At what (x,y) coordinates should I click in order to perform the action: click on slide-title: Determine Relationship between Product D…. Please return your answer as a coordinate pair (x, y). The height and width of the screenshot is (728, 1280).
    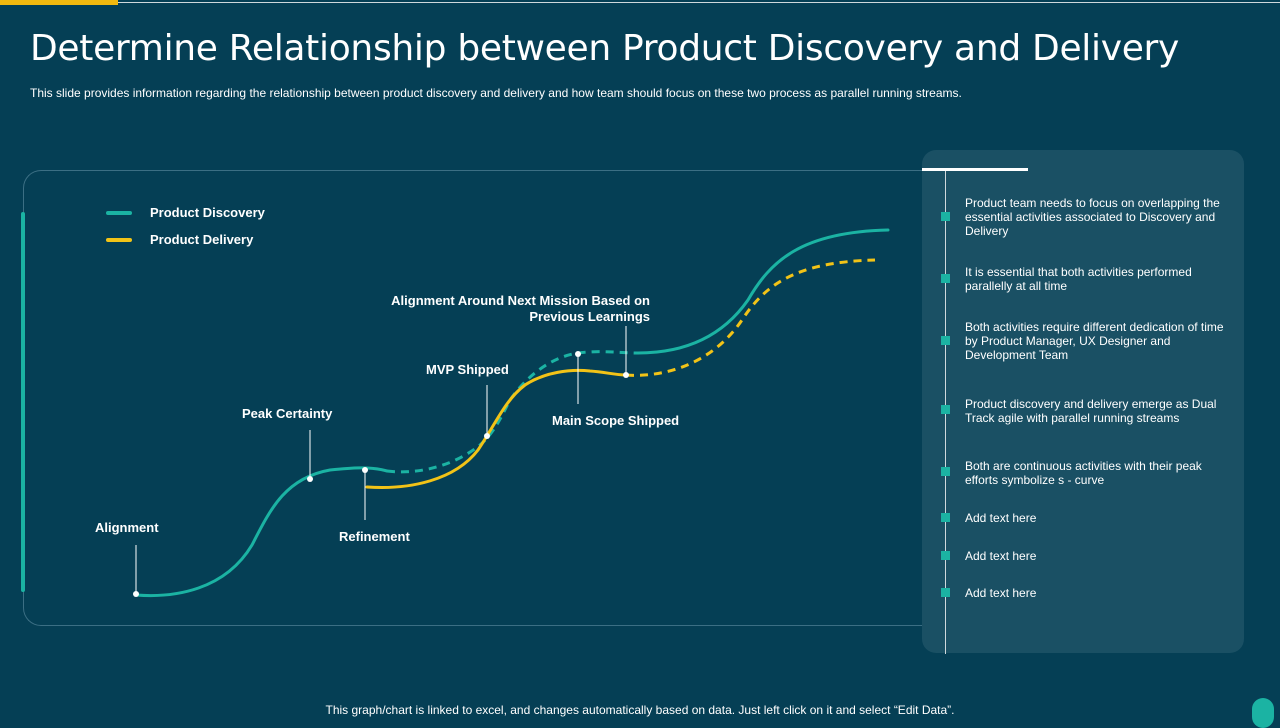
    Looking at the image, I should click on (605, 48).